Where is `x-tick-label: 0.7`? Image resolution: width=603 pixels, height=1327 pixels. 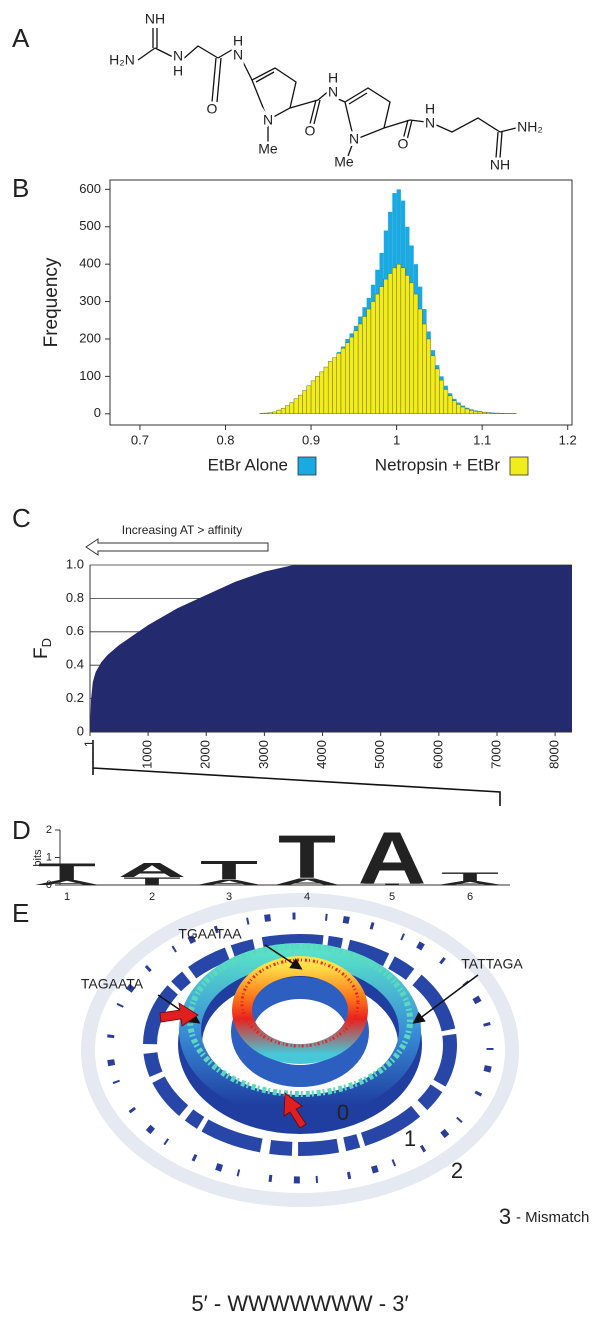 x-tick-label: 0.7 is located at coordinates (140, 439).